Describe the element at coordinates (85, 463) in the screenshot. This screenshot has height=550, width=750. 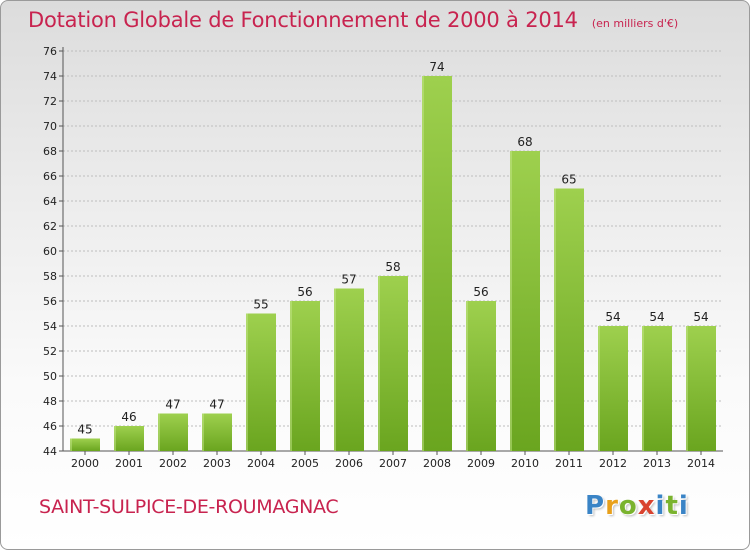
I see `x-tick-label: 2000` at that location.